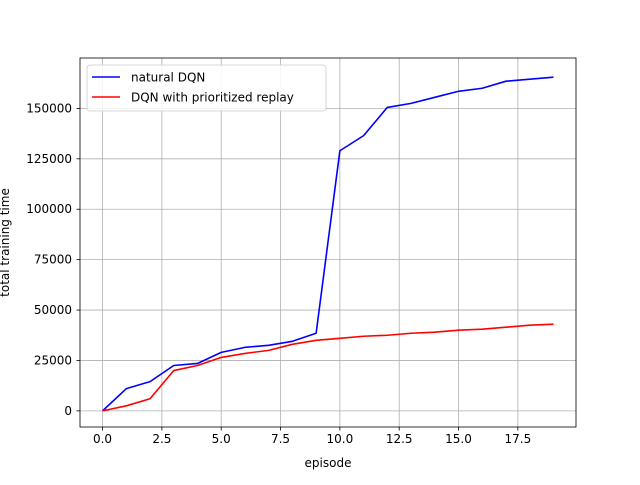  What do you see at coordinates (49, 209) in the screenshot?
I see `y-tick-label: 100000` at bounding box center [49, 209].